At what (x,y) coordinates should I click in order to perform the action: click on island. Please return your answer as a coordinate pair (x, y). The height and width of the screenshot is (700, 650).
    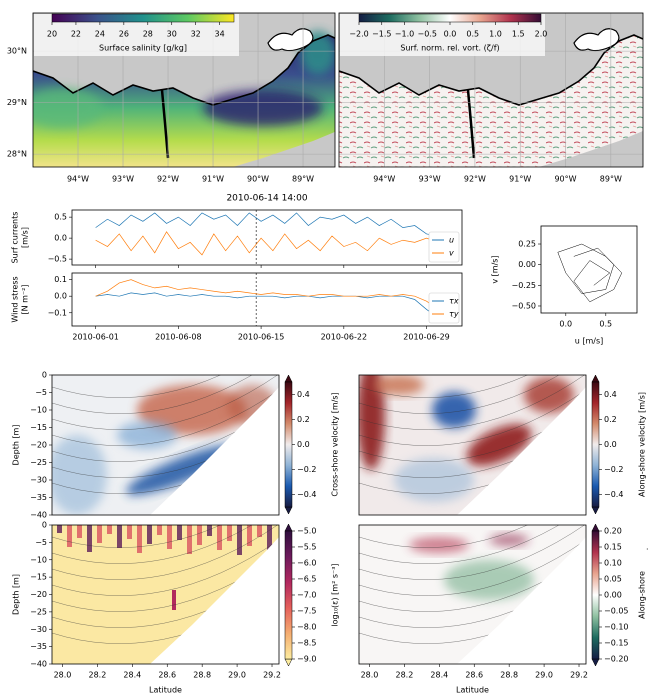
    Looking at the image, I should click on (290, 40).